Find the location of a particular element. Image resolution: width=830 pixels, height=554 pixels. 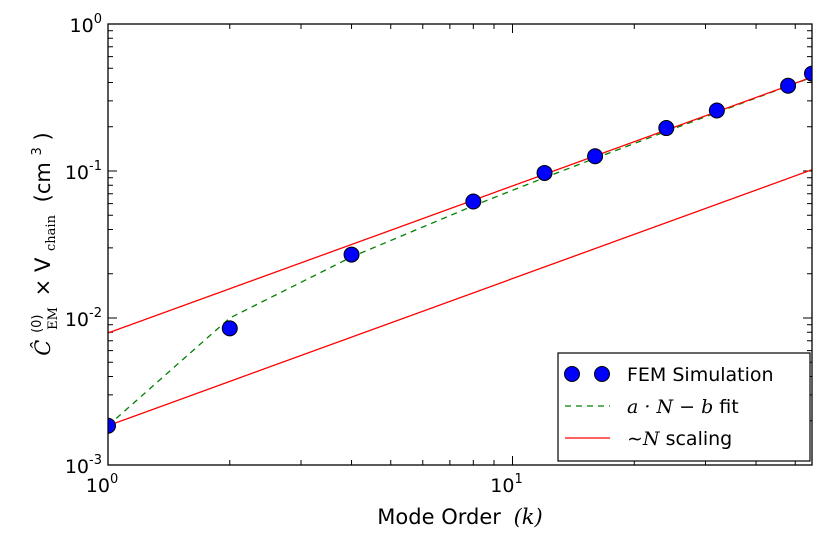

legend-label-fit-suffix: fit is located at coordinates (725, 407).